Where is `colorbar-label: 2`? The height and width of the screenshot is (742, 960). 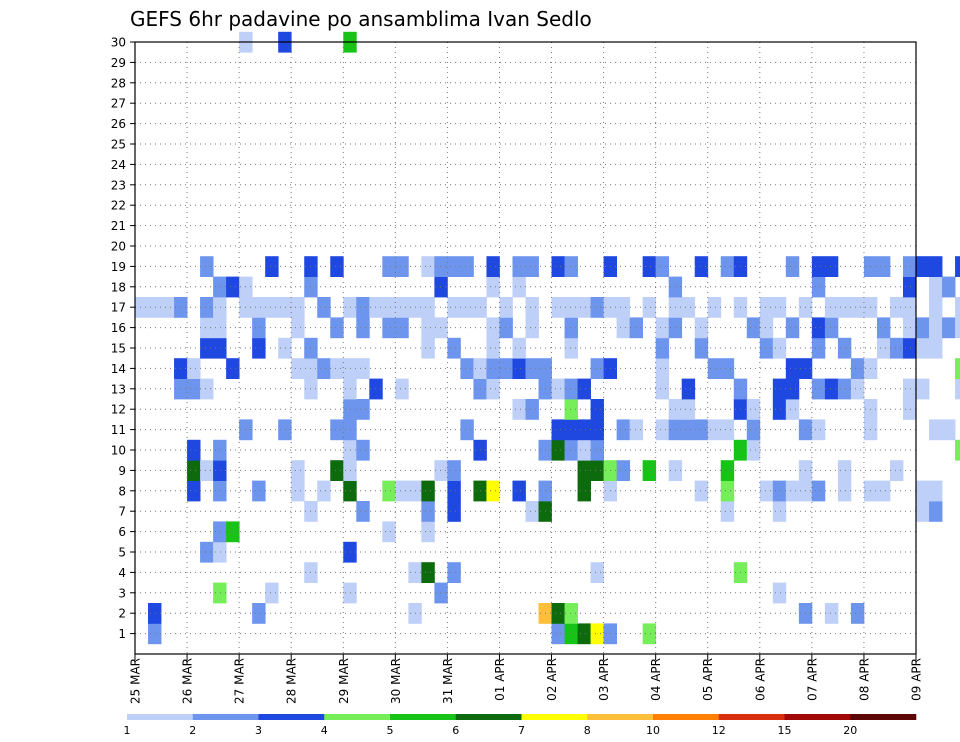
colorbar-label: 2 is located at coordinates (192, 730).